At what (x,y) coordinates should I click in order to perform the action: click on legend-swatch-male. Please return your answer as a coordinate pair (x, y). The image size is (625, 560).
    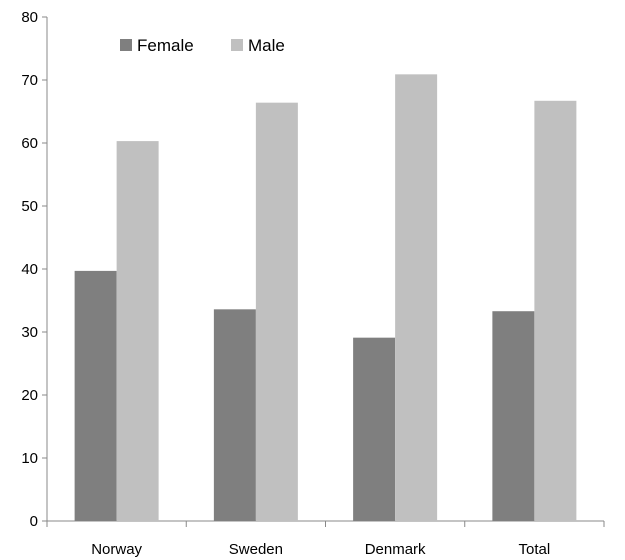
    Looking at the image, I should click on (237, 45).